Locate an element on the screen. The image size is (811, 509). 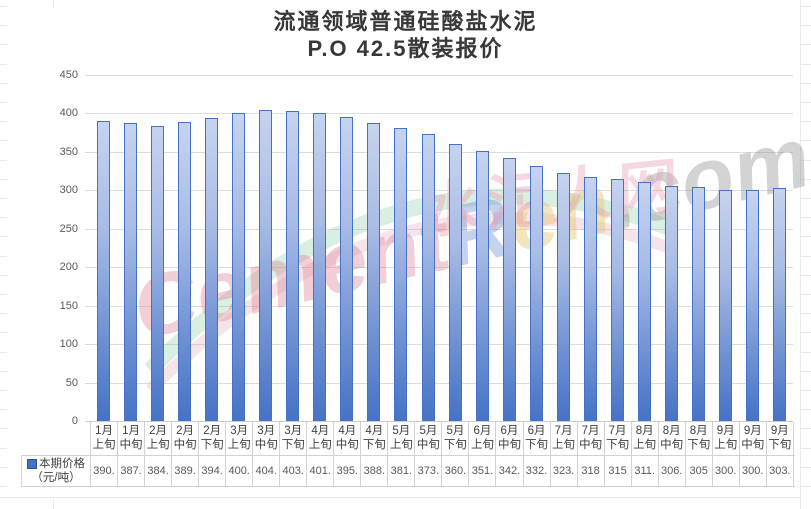
category-cell: 8月 中旬 is located at coordinates (672, 438).